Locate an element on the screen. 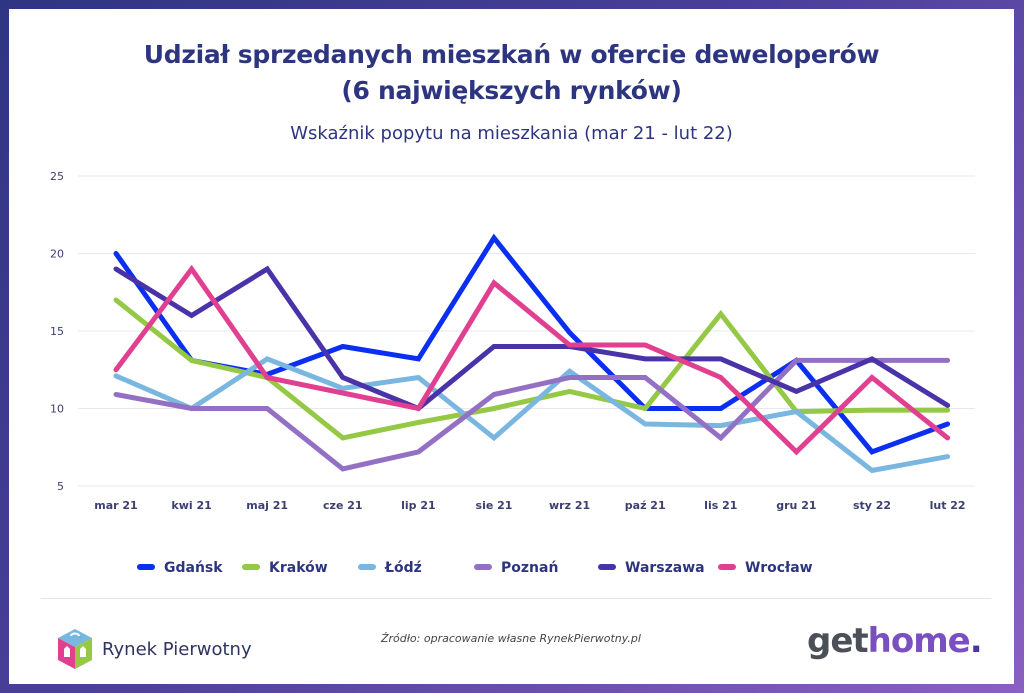 Image resolution: width=1024 pixels, height=693 pixels. legend-label: Wrocław is located at coordinates (779, 568).